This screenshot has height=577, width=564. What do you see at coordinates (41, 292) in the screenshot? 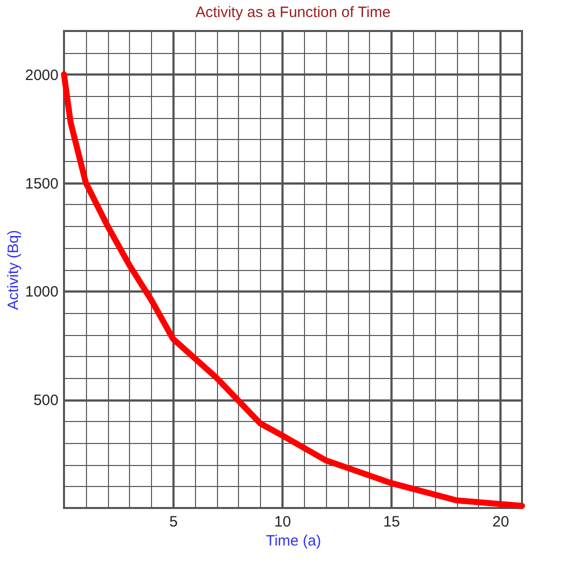
I see `y-tick-label: 1000` at bounding box center [41, 292].